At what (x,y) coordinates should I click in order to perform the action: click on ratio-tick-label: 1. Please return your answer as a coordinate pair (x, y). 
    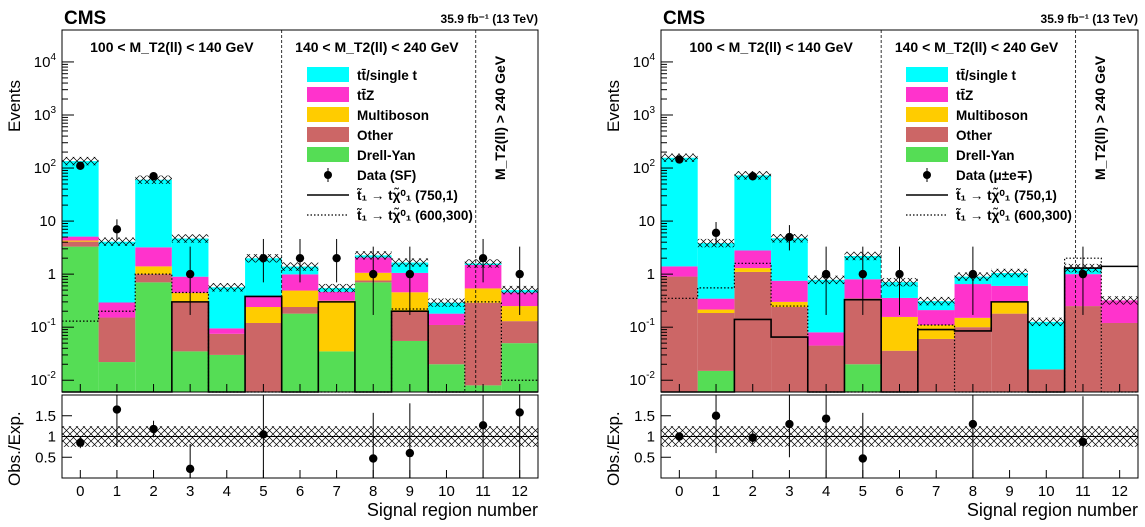
    Looking at the image, I should click on (651, 437).